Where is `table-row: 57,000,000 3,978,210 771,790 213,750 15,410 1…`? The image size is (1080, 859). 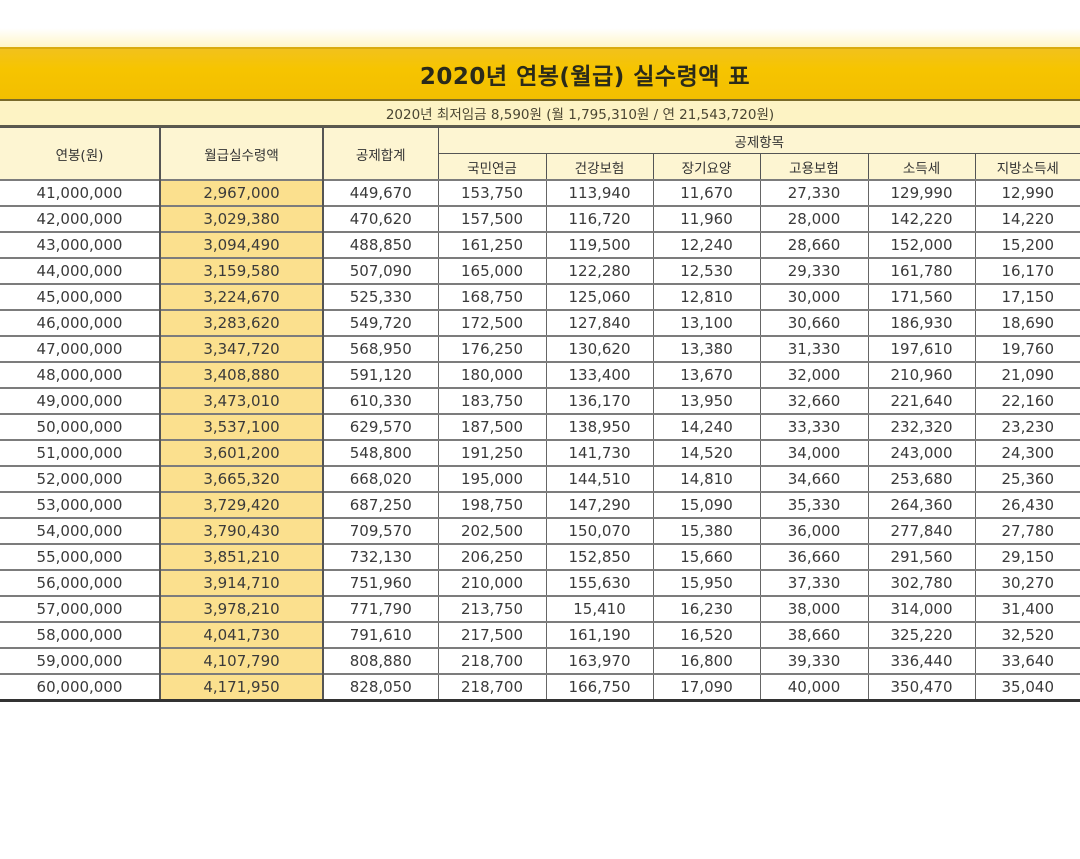
table-row: 57,000,000 3,978,210 771,790 213,750 15,410 1… is located at coordinates (540, 609).